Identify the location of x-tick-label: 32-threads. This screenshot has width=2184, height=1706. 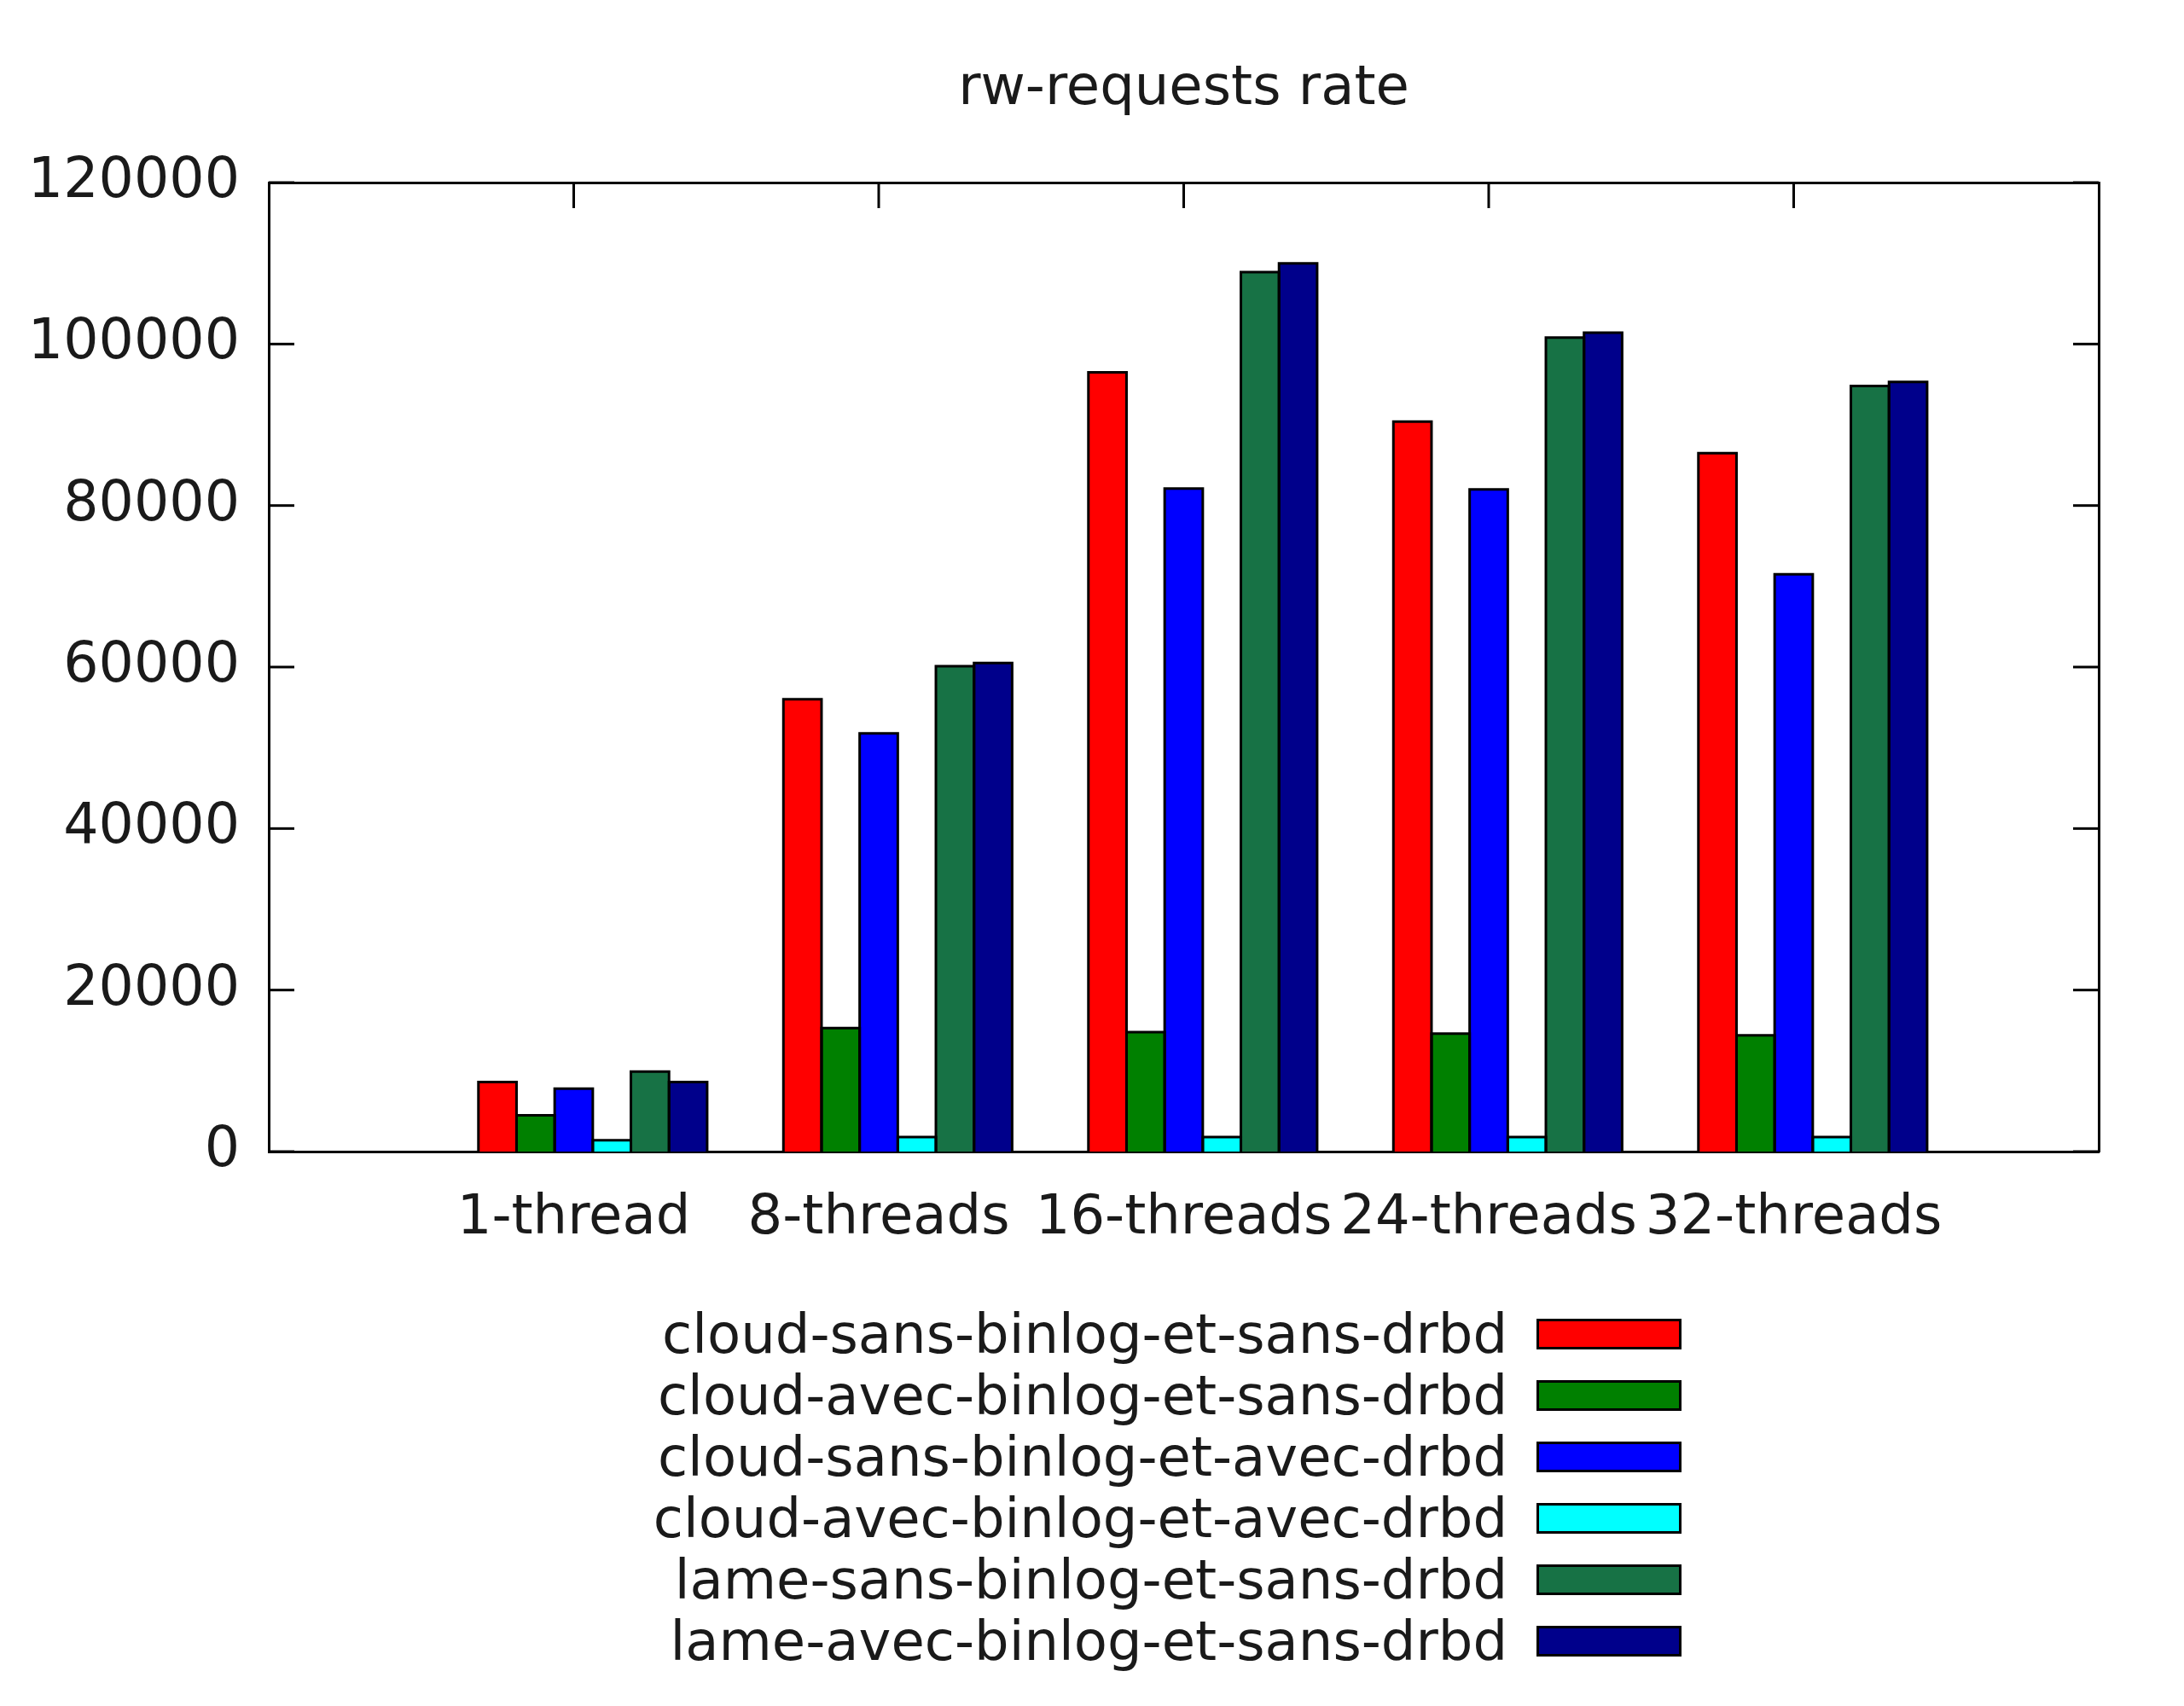
(1794, 1215).